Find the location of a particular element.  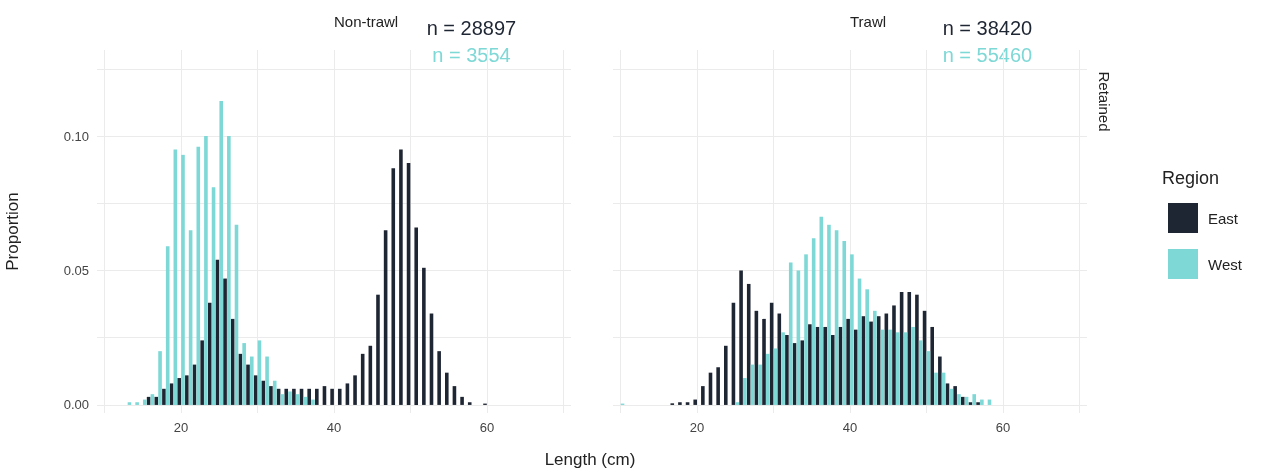

annotation: n = 3554 is located at coordinates (471, 55).